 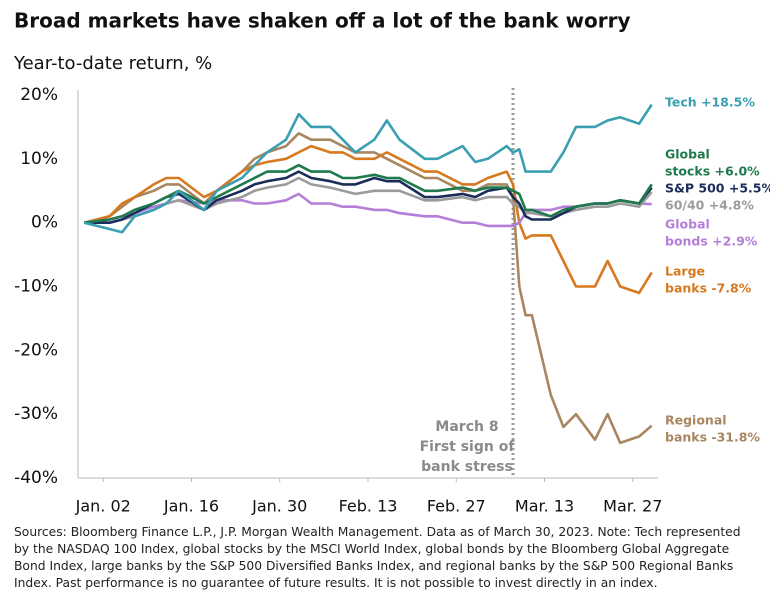 I want to click on y-tick-label: -40%, so click(x=36, y=478).